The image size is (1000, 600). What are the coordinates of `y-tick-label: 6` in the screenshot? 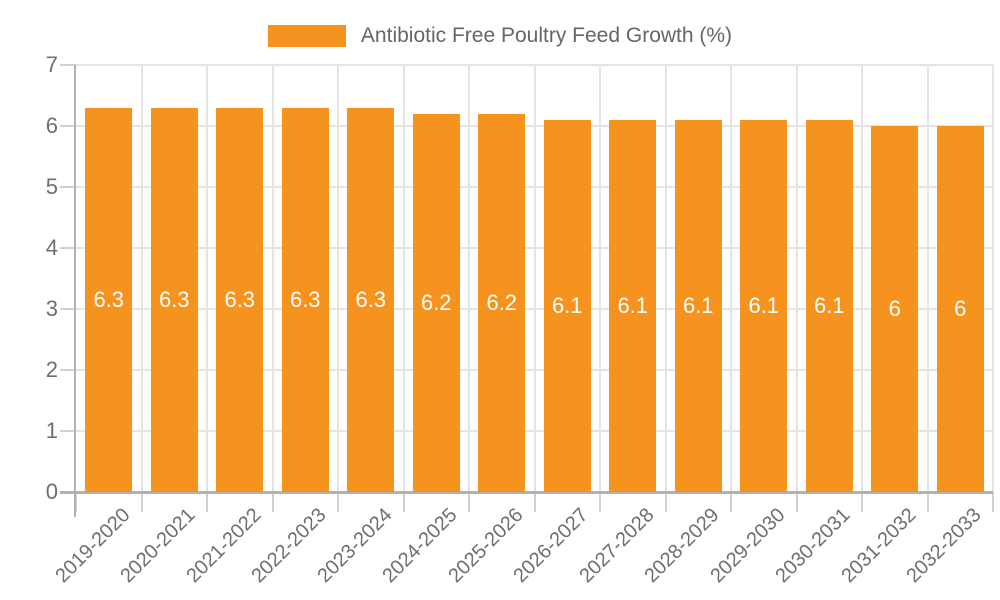 It's located at (51, 125).